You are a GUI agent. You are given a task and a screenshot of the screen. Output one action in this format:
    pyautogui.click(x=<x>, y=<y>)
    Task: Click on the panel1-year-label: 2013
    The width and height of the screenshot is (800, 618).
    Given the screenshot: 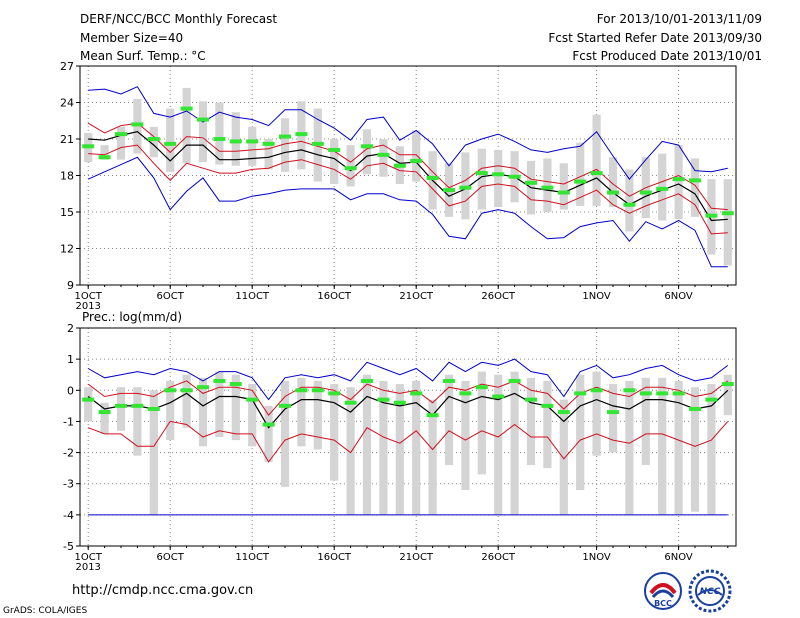 What is the action you would take?
    pyautogui.click(x=87, y=306)
    